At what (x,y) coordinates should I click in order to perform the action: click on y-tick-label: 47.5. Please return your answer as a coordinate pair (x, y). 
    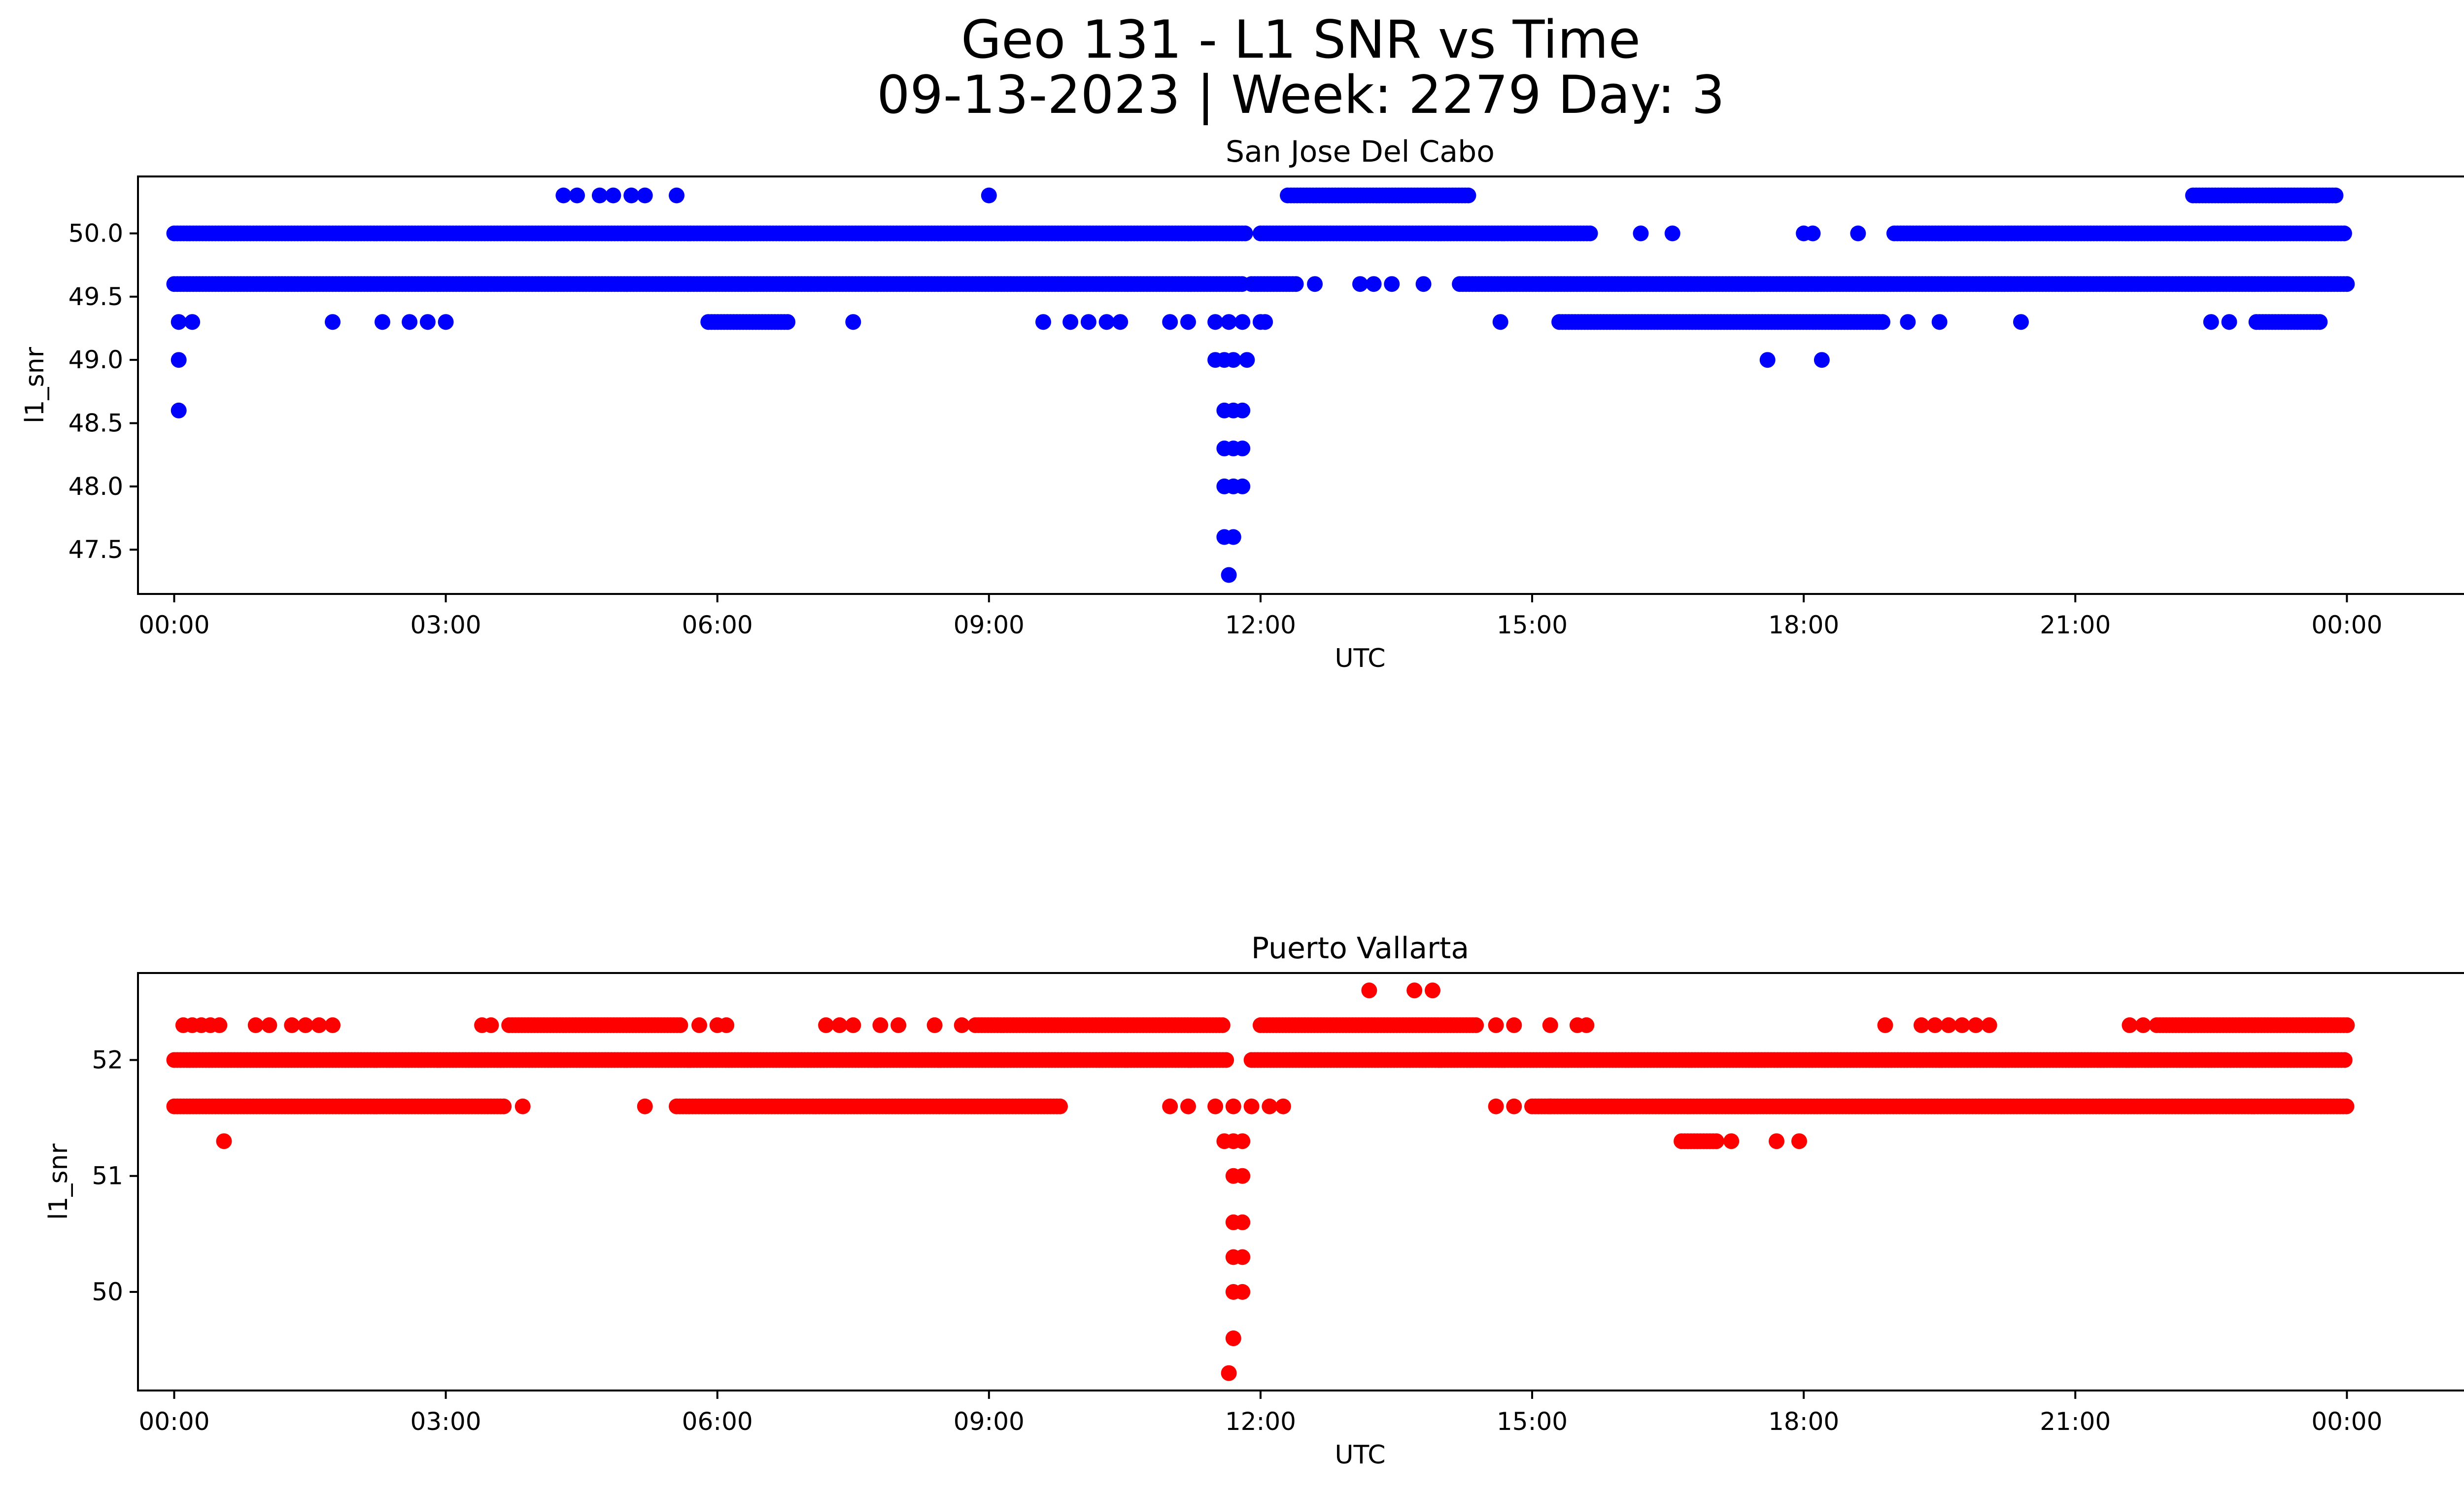
    Looking at the image, I should click on (95, 549).